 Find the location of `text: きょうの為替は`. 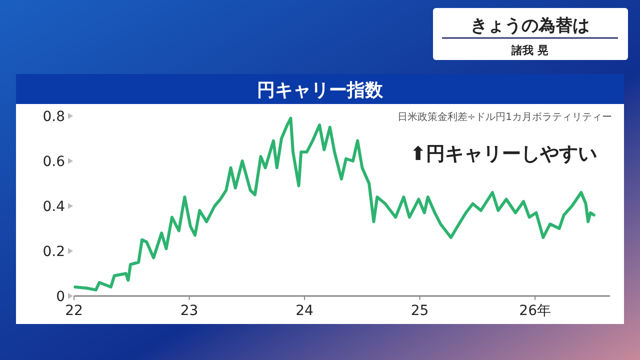

text: きょうの為替は is located at coordinates (530, 26).